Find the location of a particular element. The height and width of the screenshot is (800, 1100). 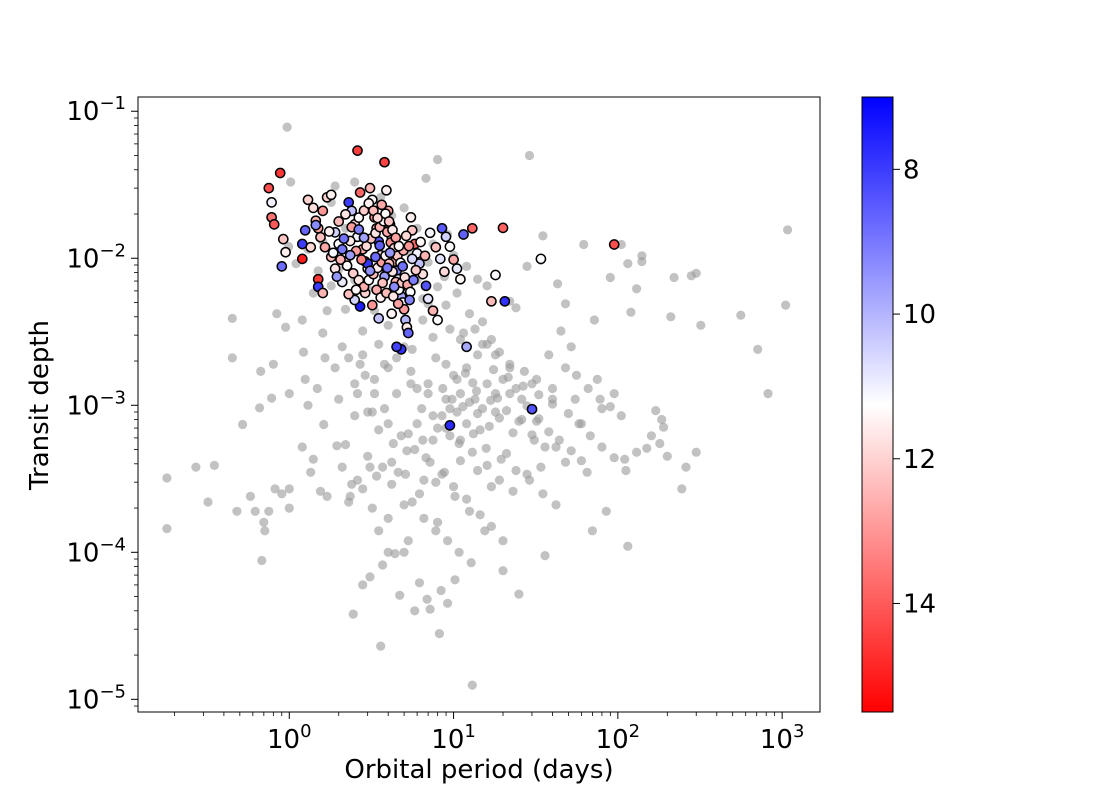

colorbar: 8 10 12 14 is located at coordinates (898, 404).